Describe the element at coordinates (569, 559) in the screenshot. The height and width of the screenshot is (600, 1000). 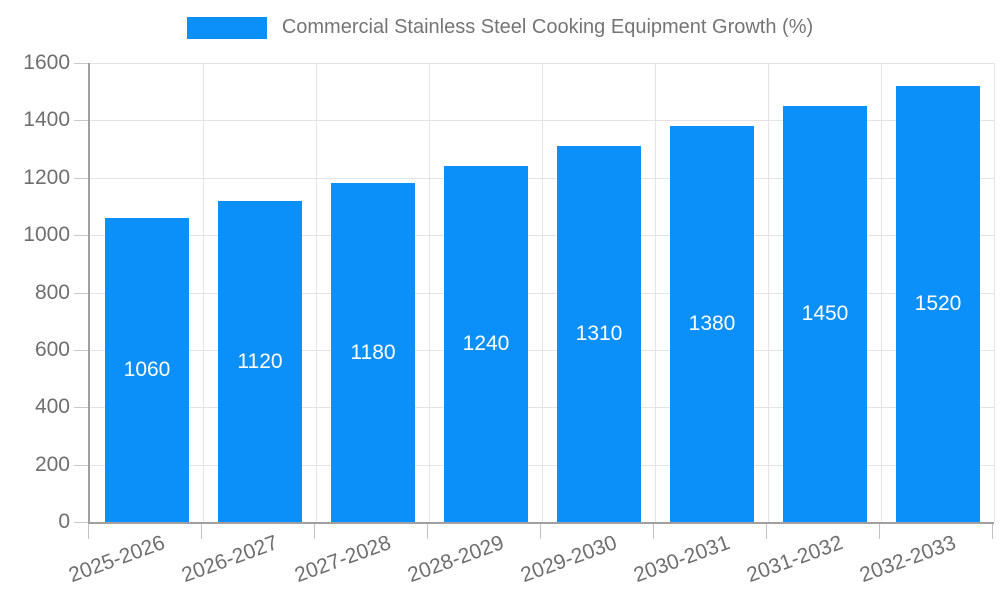
I see `x-tick-label: 2029-2030` at that location.